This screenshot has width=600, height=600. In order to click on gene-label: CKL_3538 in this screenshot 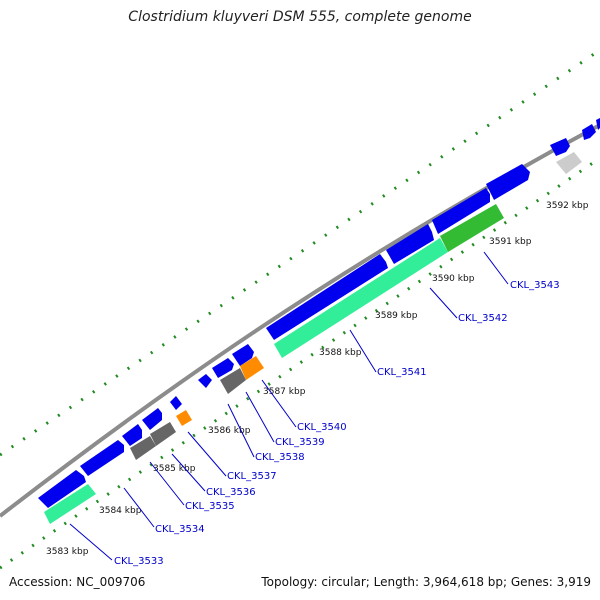, I will do `click(280, 457)`.